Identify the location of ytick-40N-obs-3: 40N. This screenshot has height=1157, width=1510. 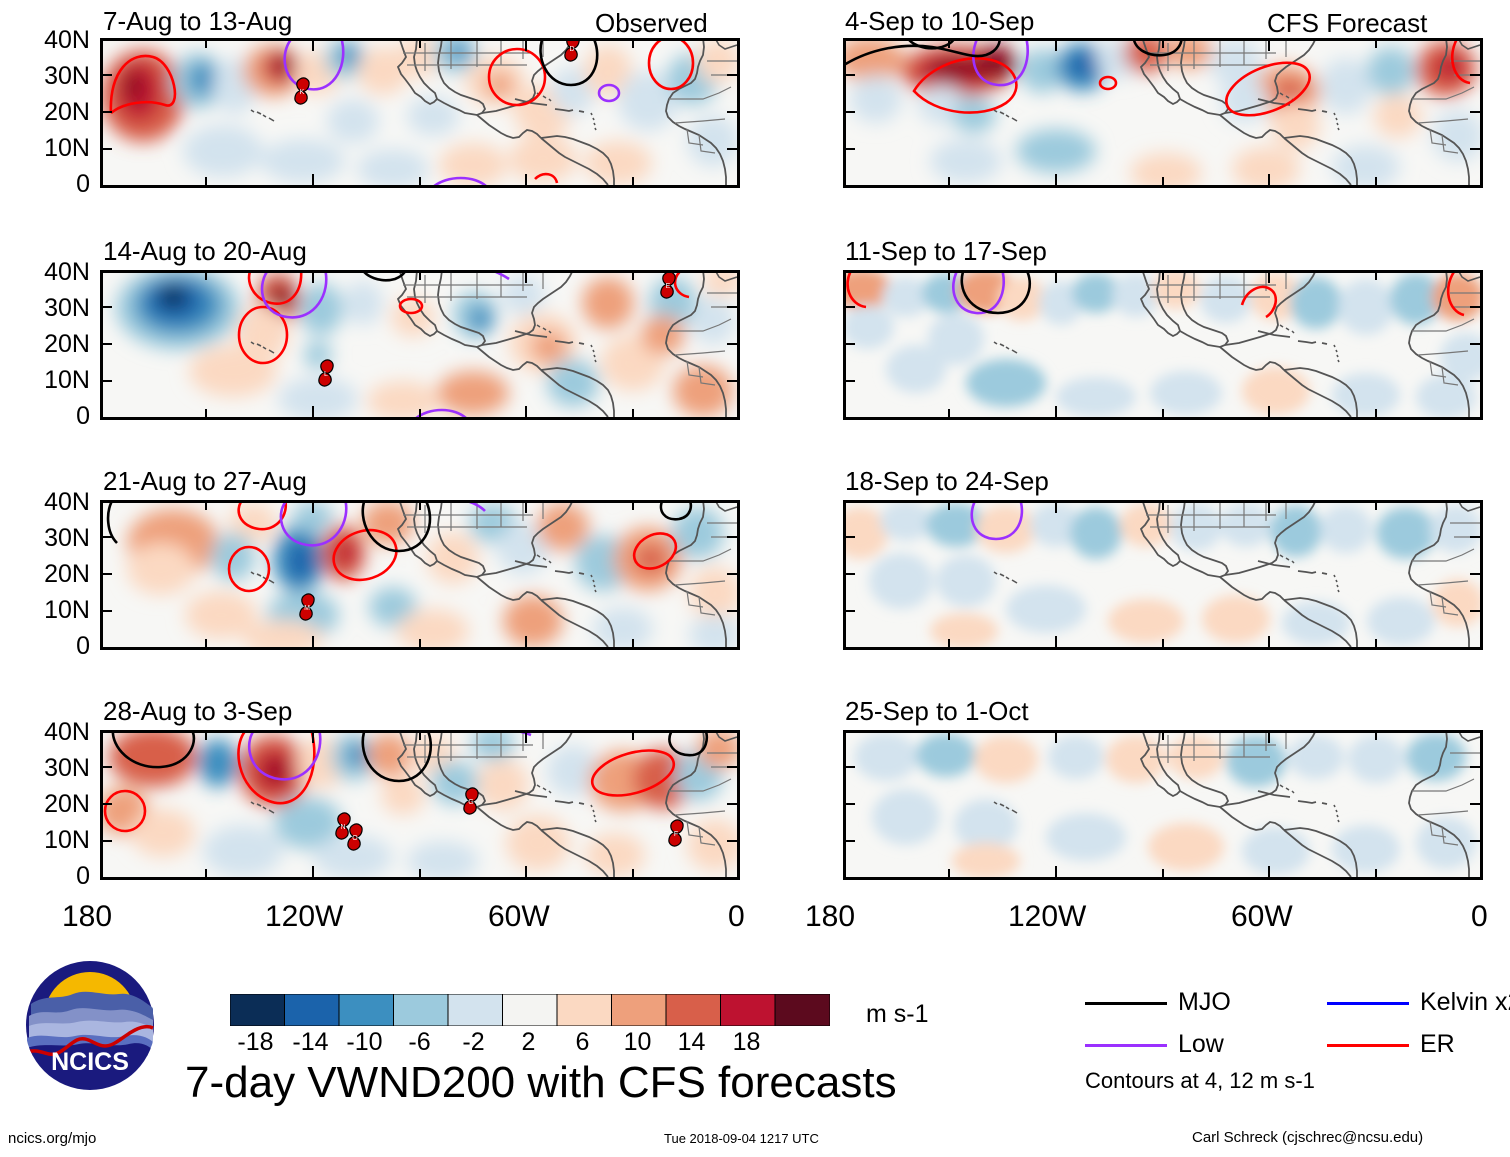
(67, 502).